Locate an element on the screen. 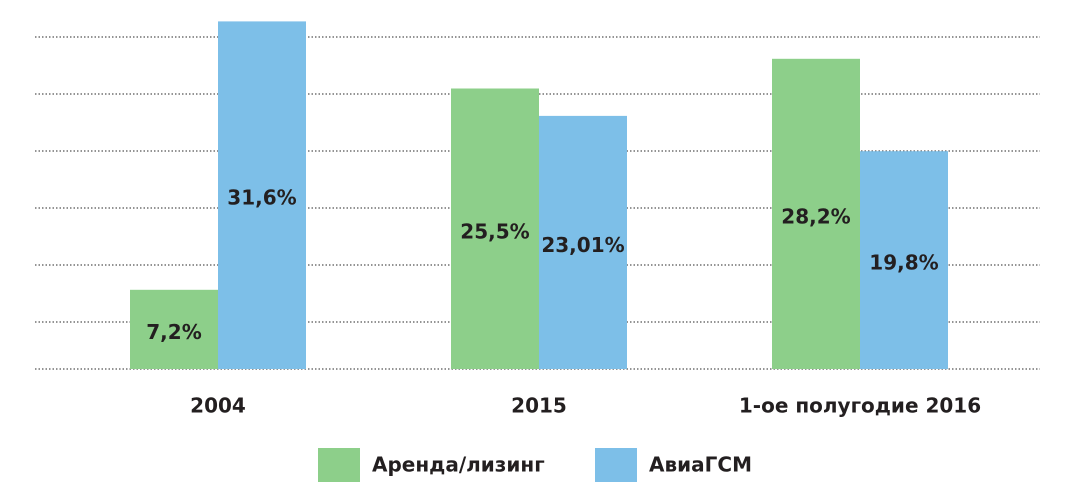 The width and height of the screenshot is (1066, 497). value-label: 28,2% is located at coordinates (815, 216).